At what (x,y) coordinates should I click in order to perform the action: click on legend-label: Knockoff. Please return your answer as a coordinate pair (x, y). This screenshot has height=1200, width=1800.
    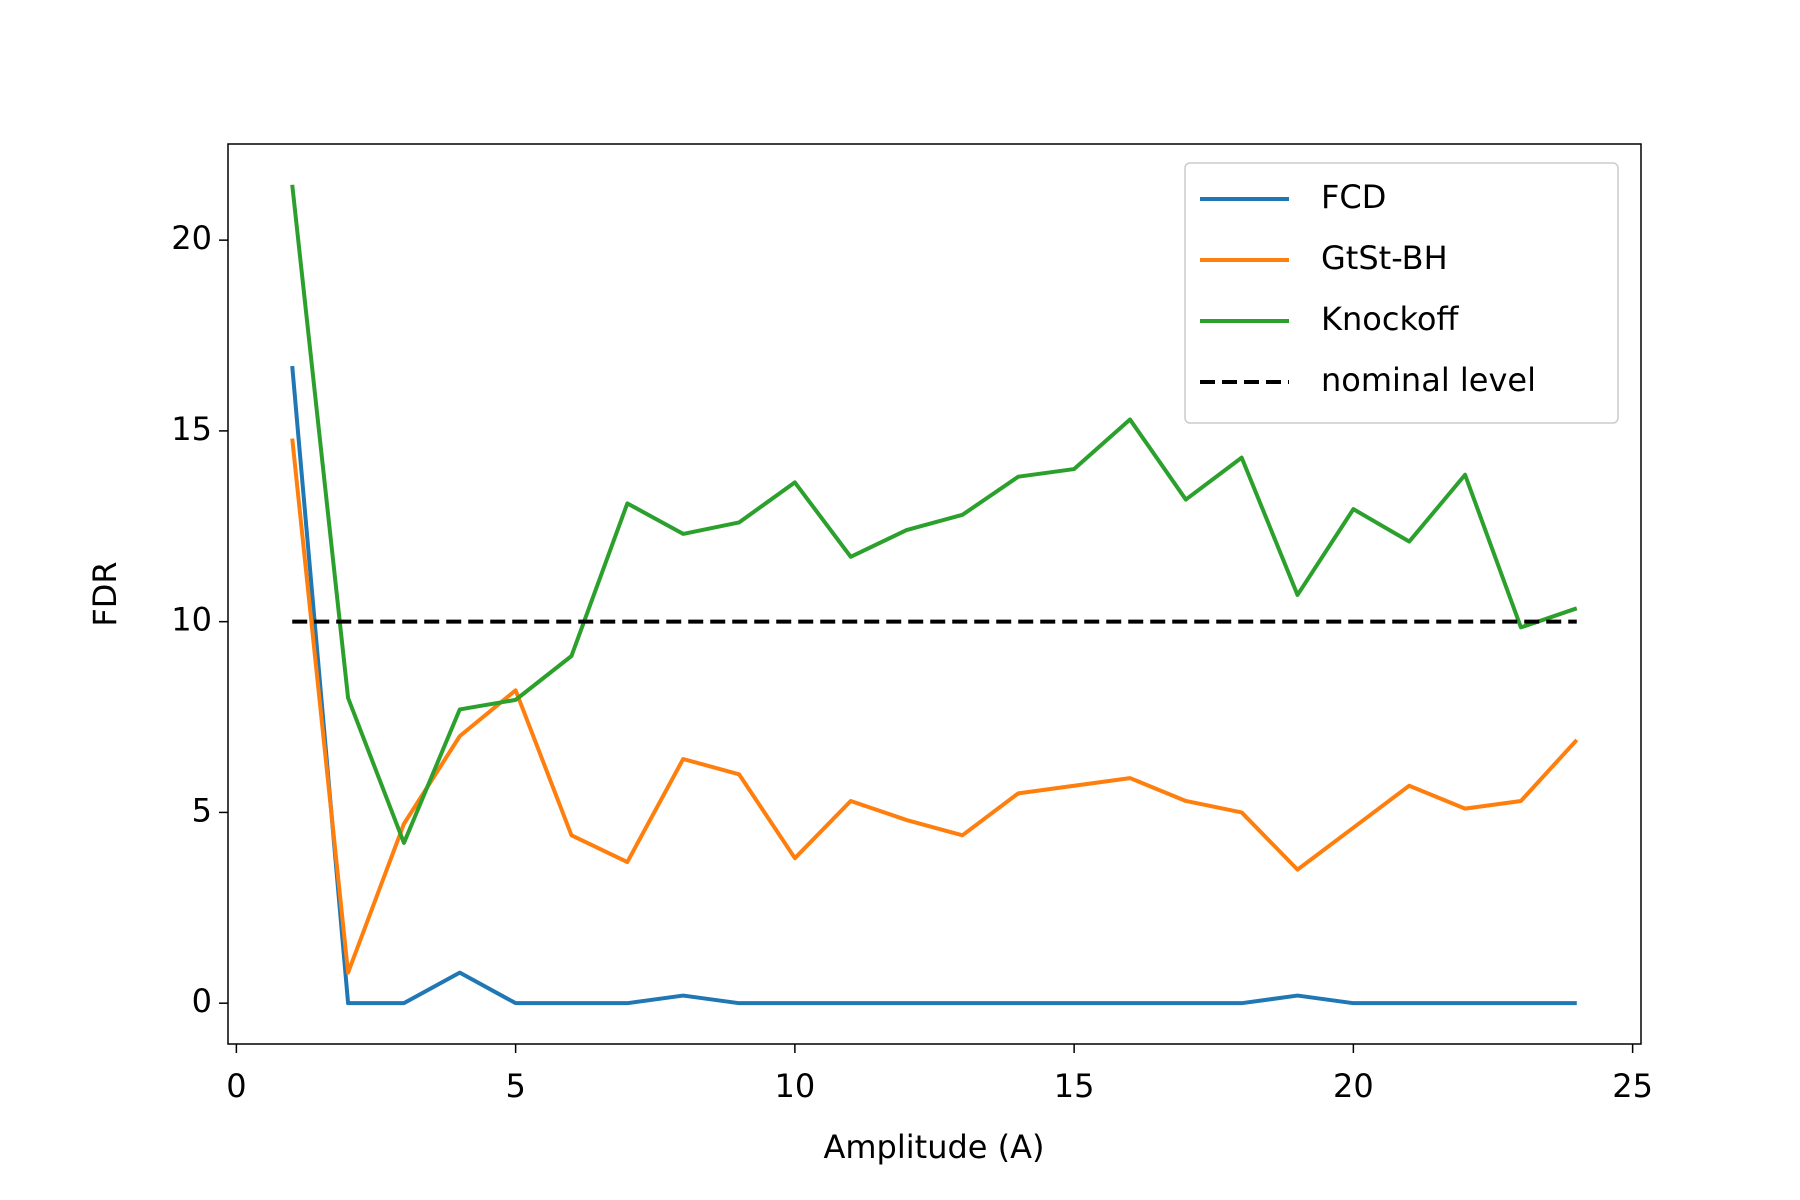
    Looking at the image, I should click on (1390, 319).